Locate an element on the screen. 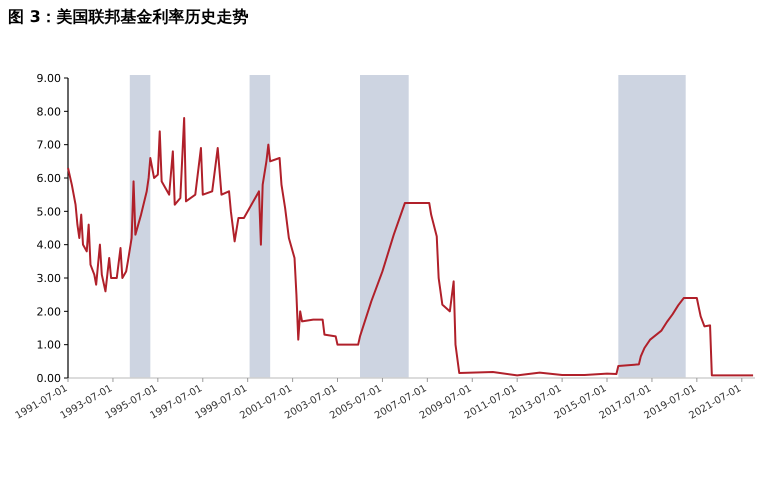 The width and height of the screenshot is (764, 490). y-tick-label: 7.00 is located at coordinates (48, 145).